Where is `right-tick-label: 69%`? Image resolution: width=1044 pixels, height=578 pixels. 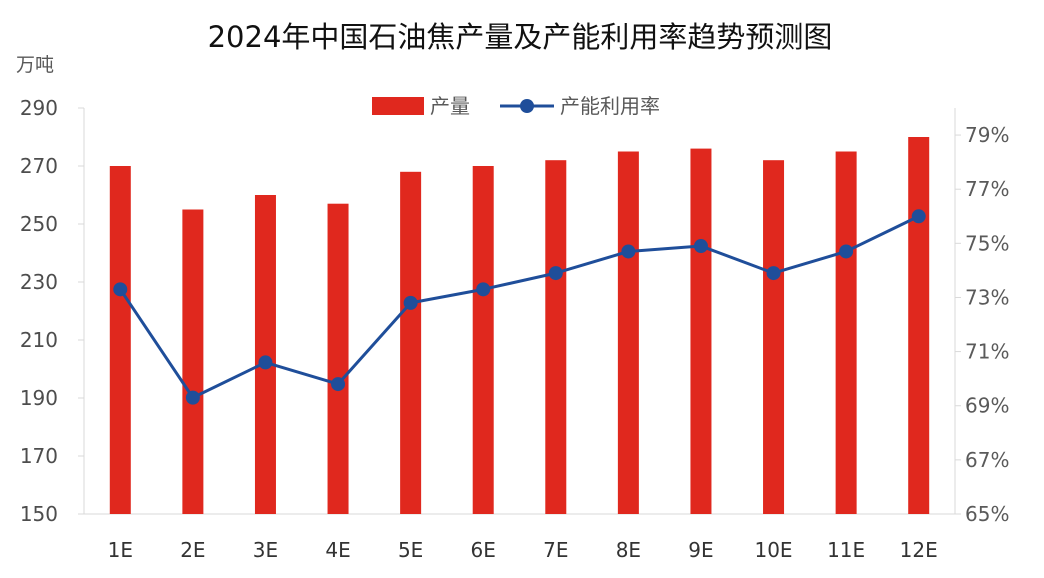 right-tick-label: 69% is located at coordinates (987, 406).